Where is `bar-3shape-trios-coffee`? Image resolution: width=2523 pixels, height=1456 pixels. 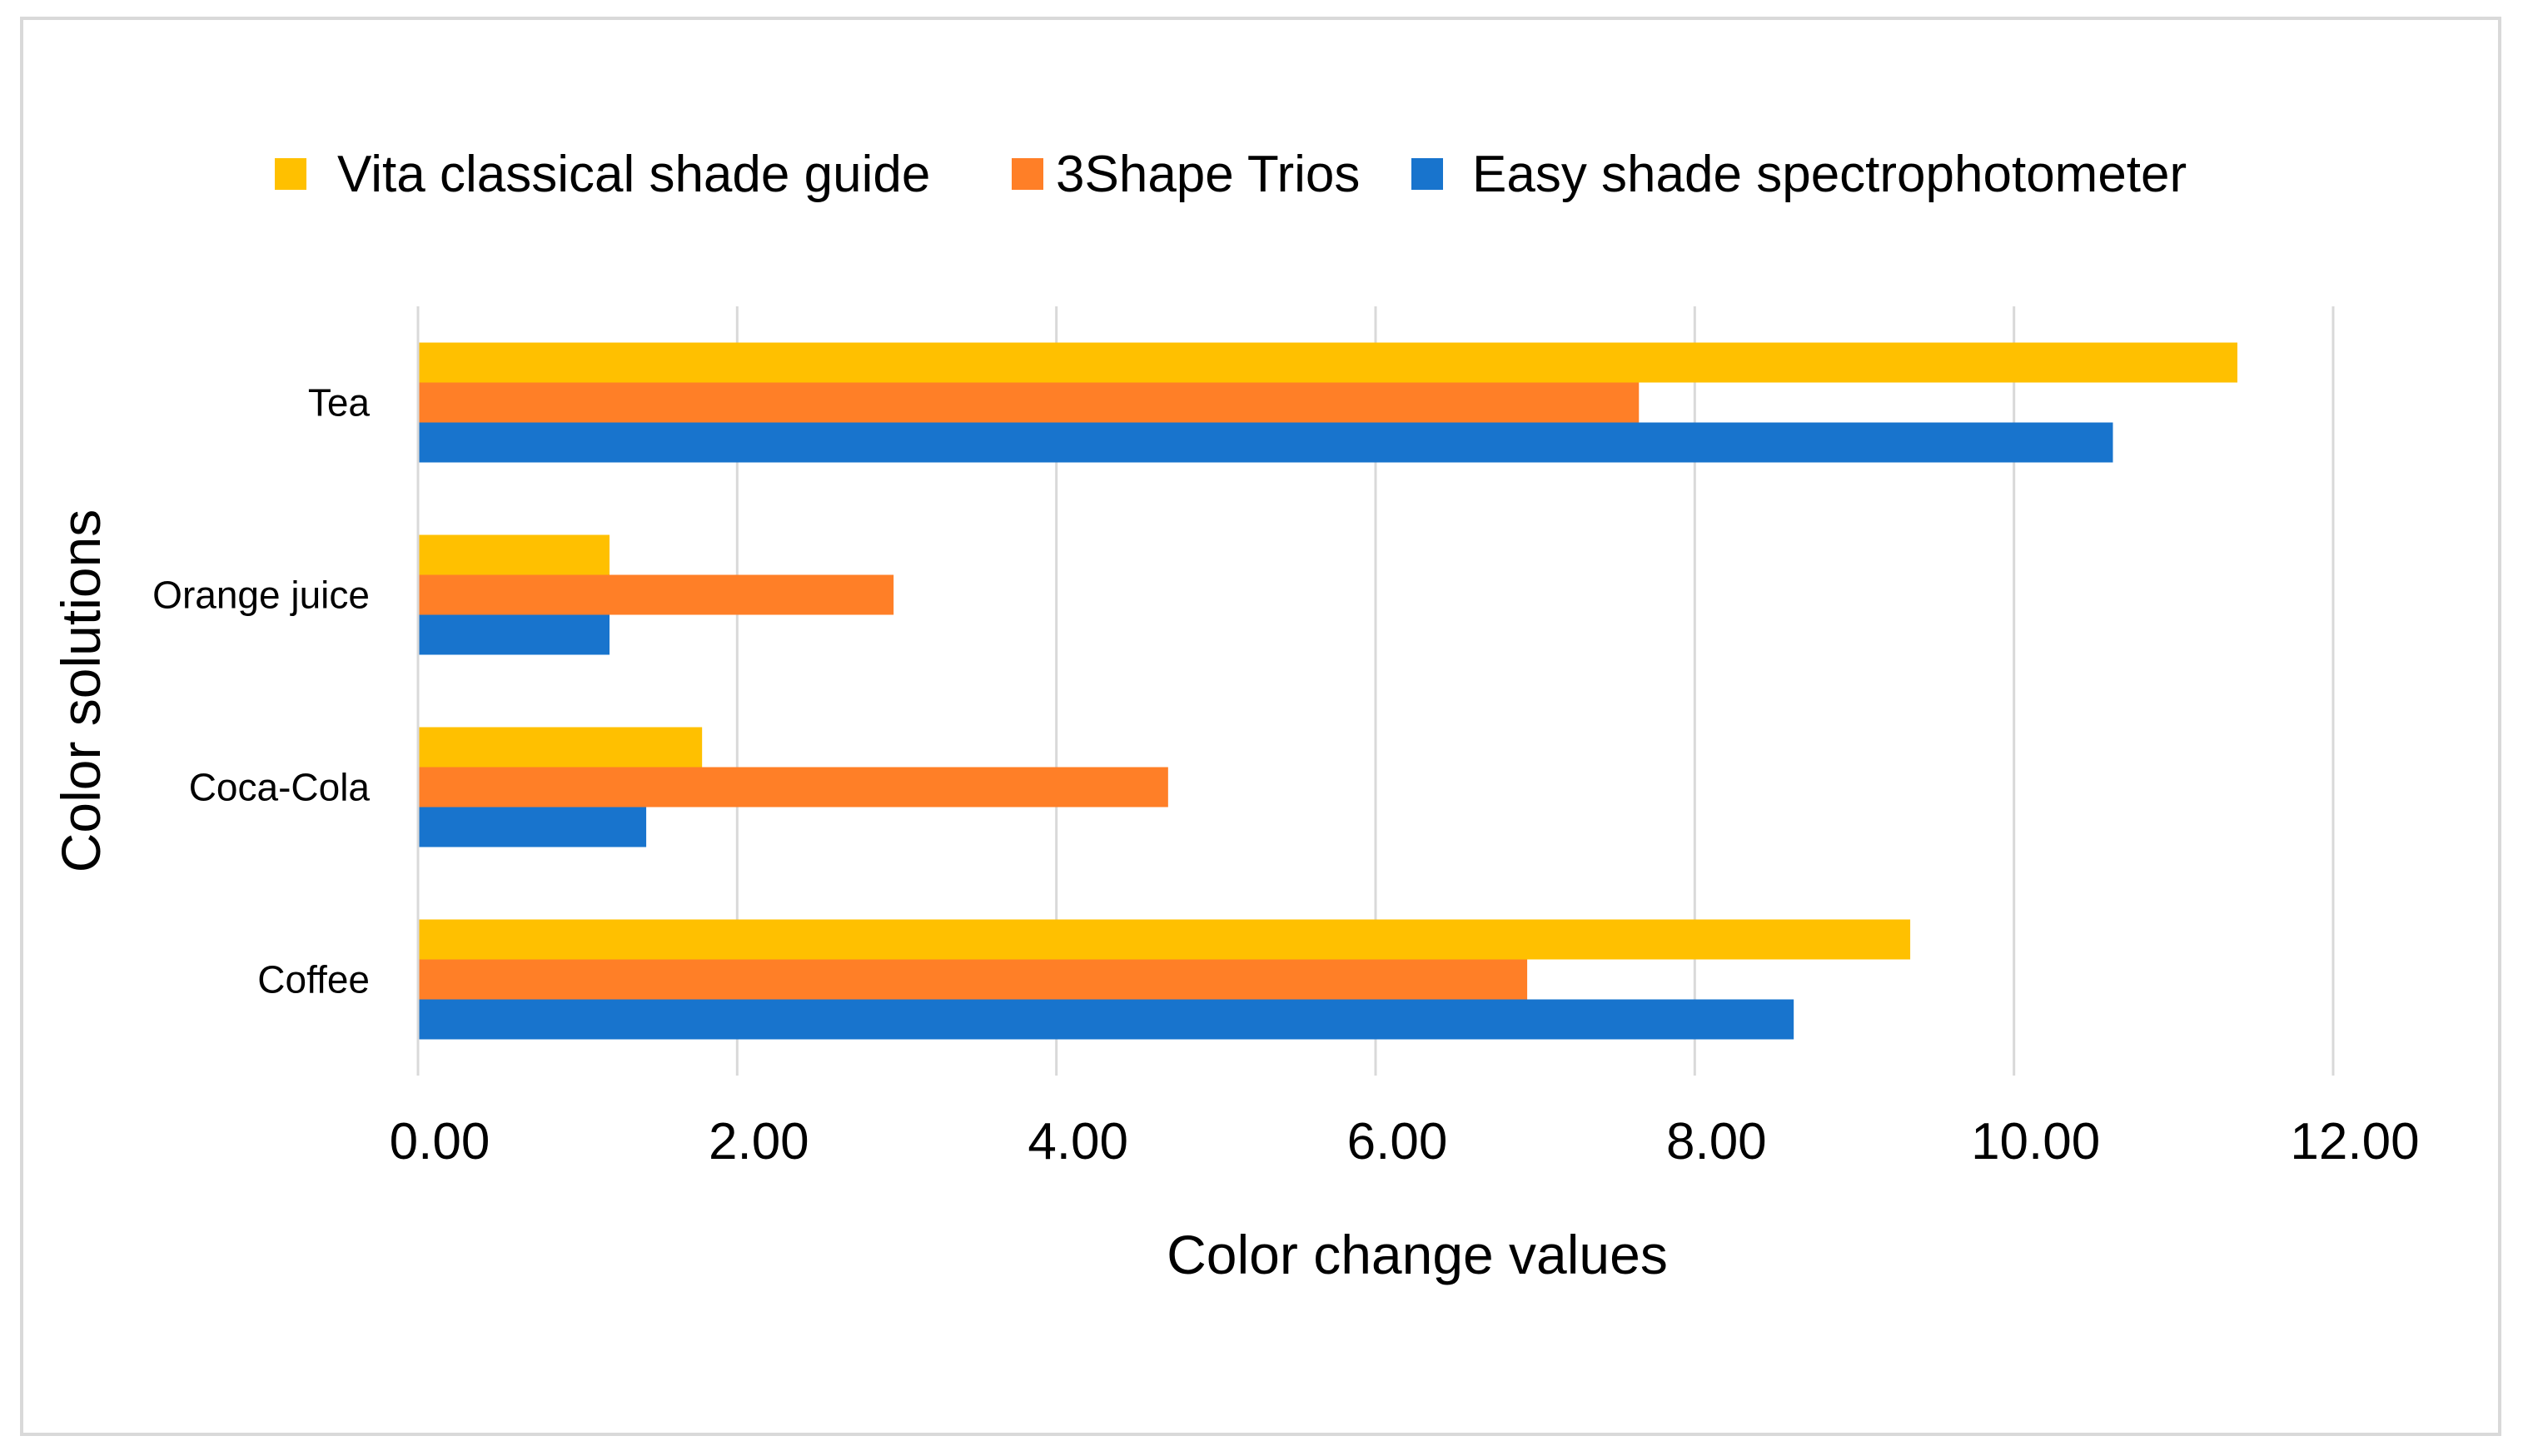 bar-3shape-trios-coffee is located at coordinates (973, 979).